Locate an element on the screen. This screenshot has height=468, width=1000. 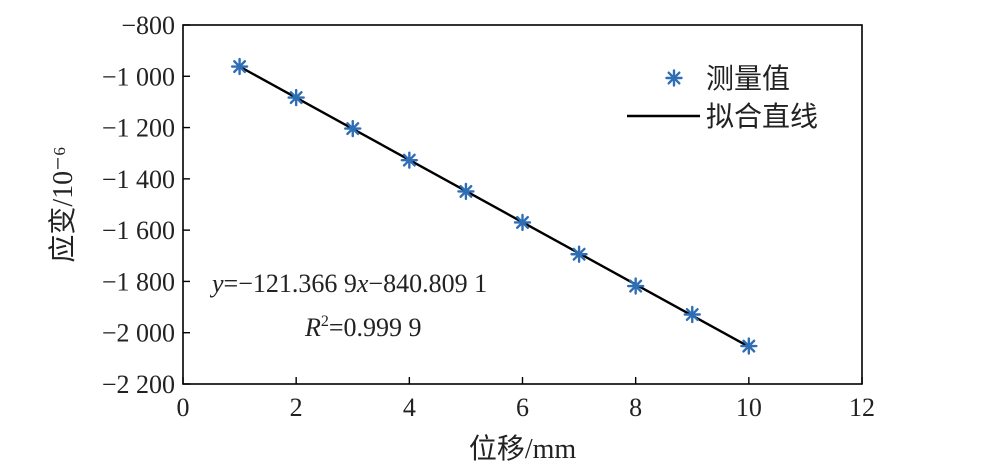
equation-intercept: −840.809 1 is located at coordinates (427, 283).